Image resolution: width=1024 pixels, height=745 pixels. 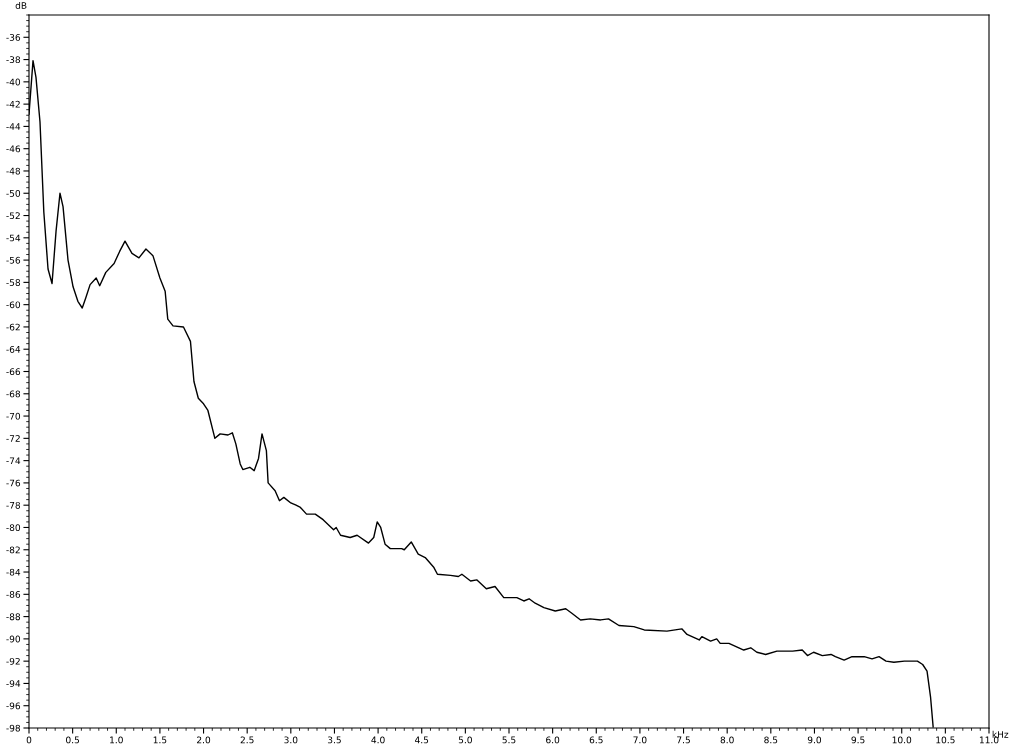 What do you see at coordinates (640, 740) in the screenshot?
I see `x-tick-label: 7.0` at bounding box center [640, 740].